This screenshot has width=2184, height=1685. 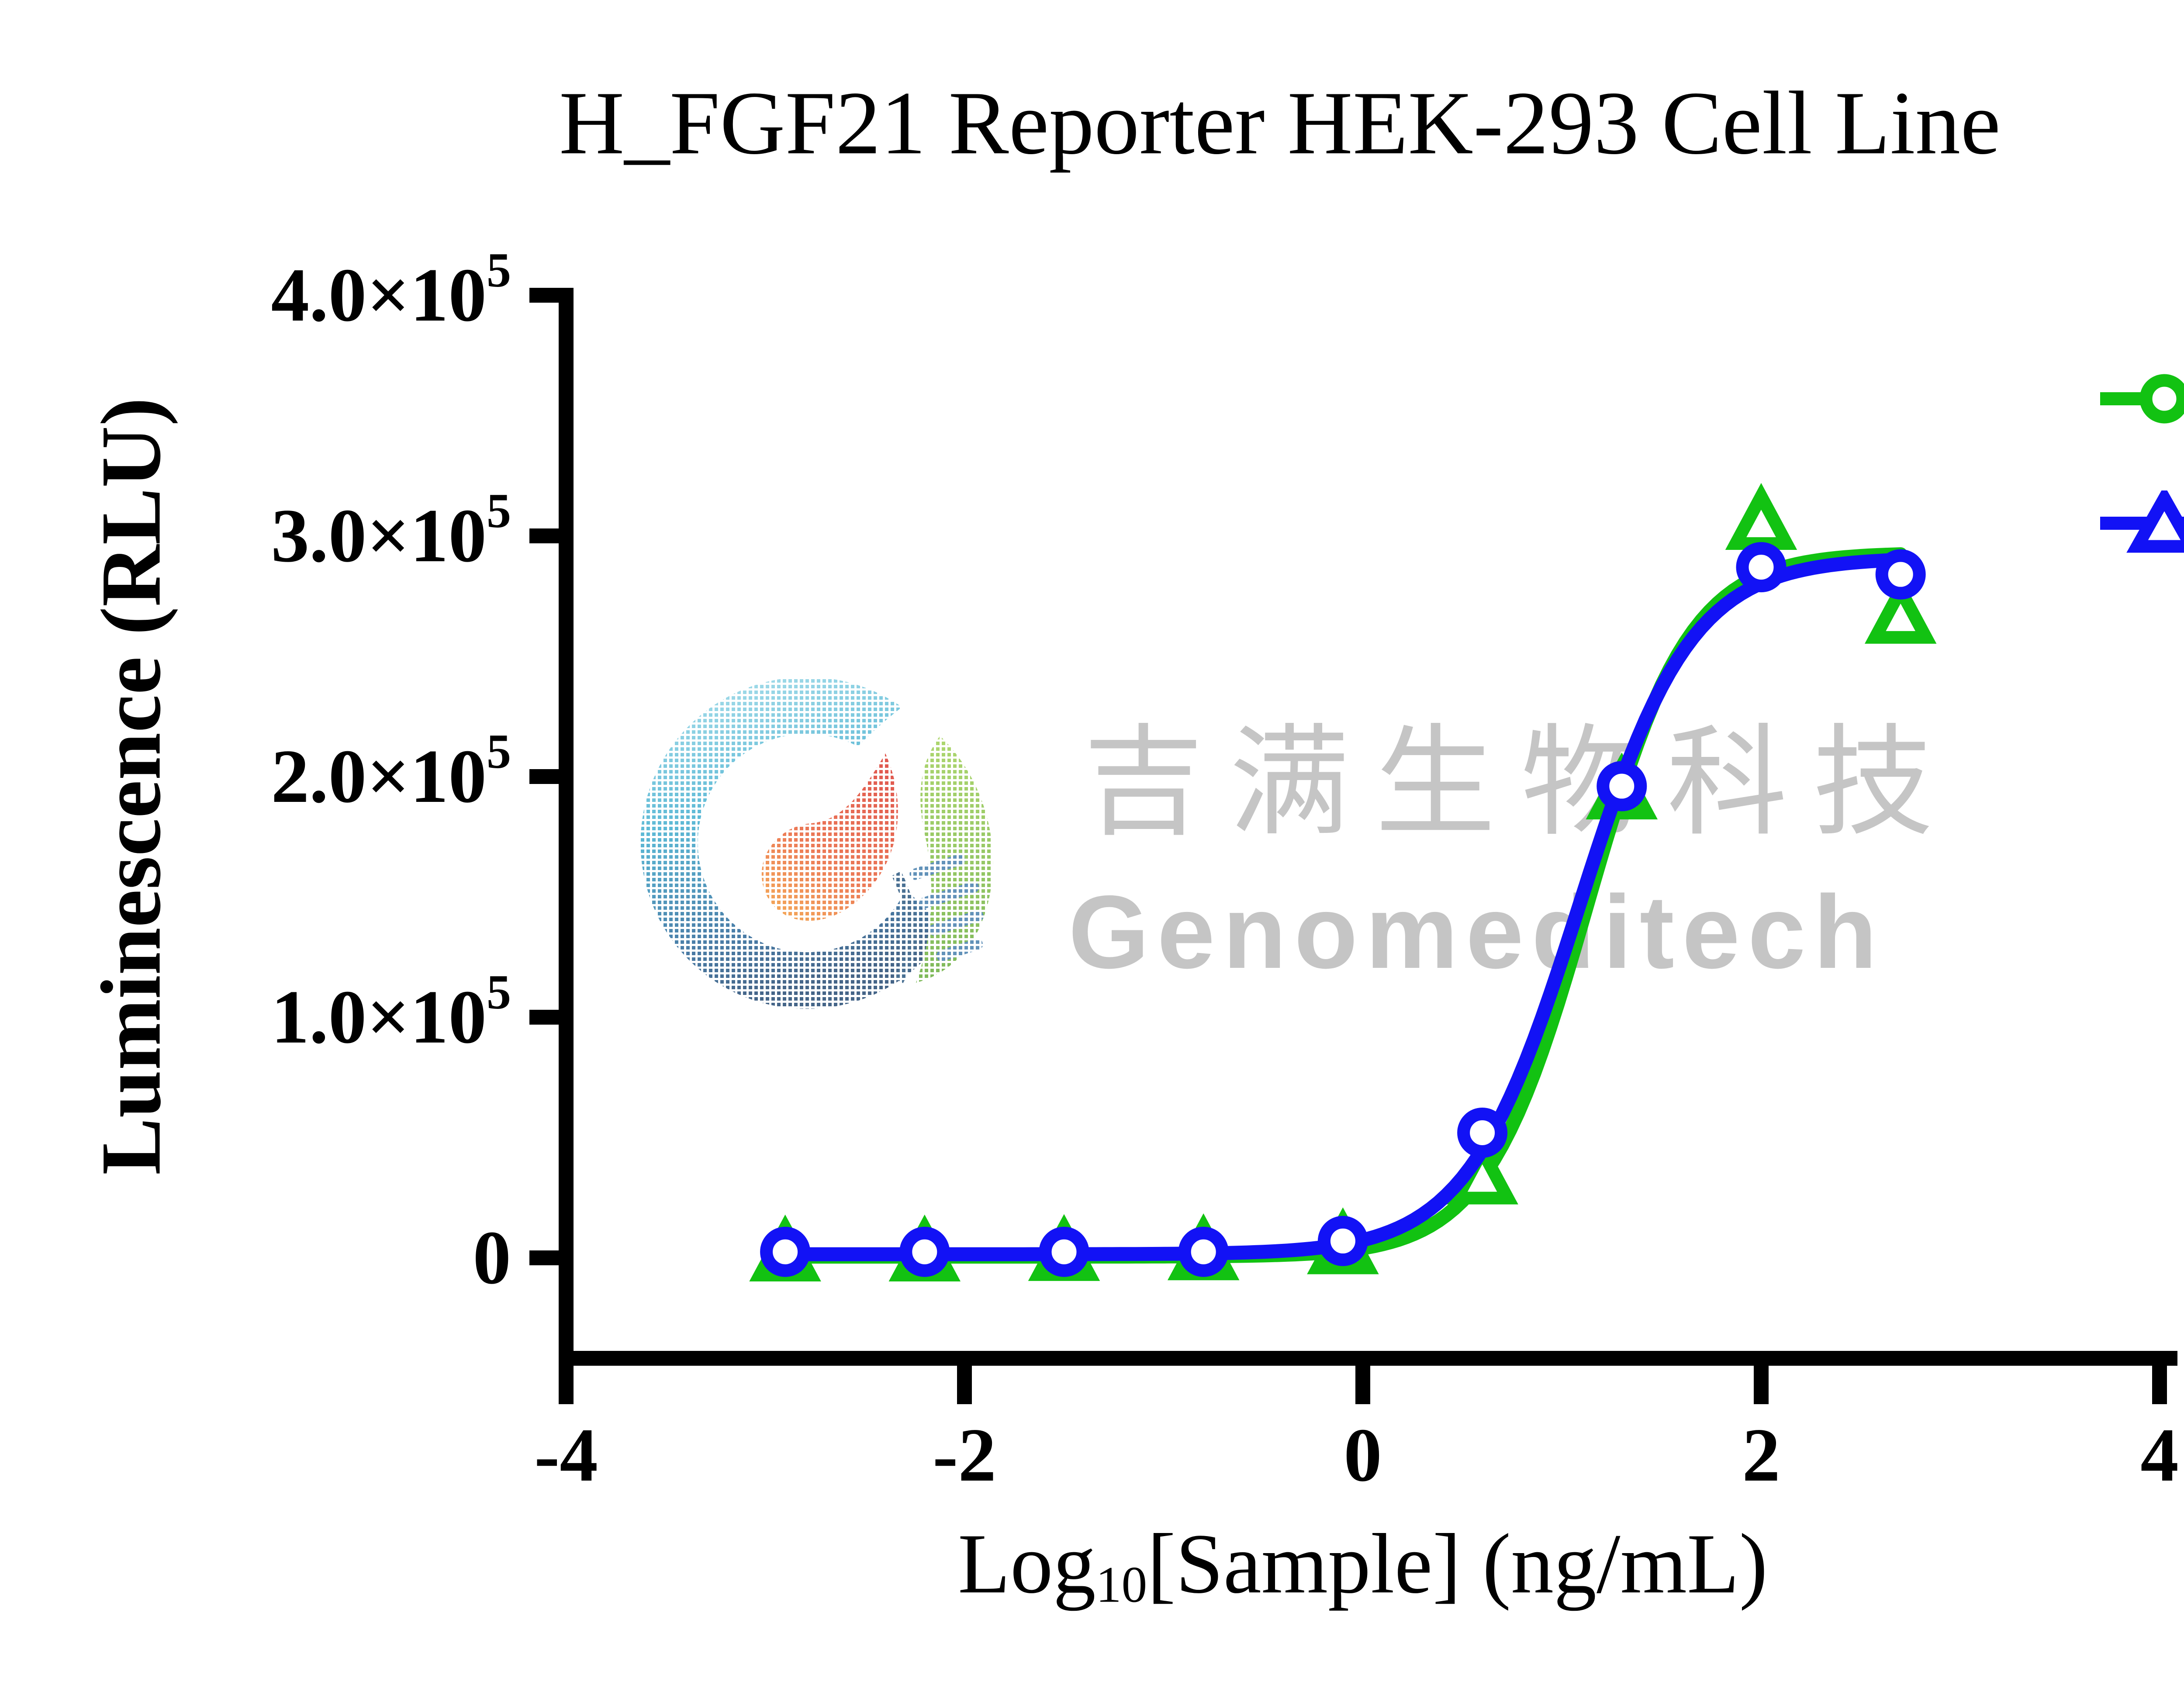 What do you see at coordinates (2155, 522) in the screenshot?
I see `legend-triangle-glyph` at bounding box center [2155, 522].